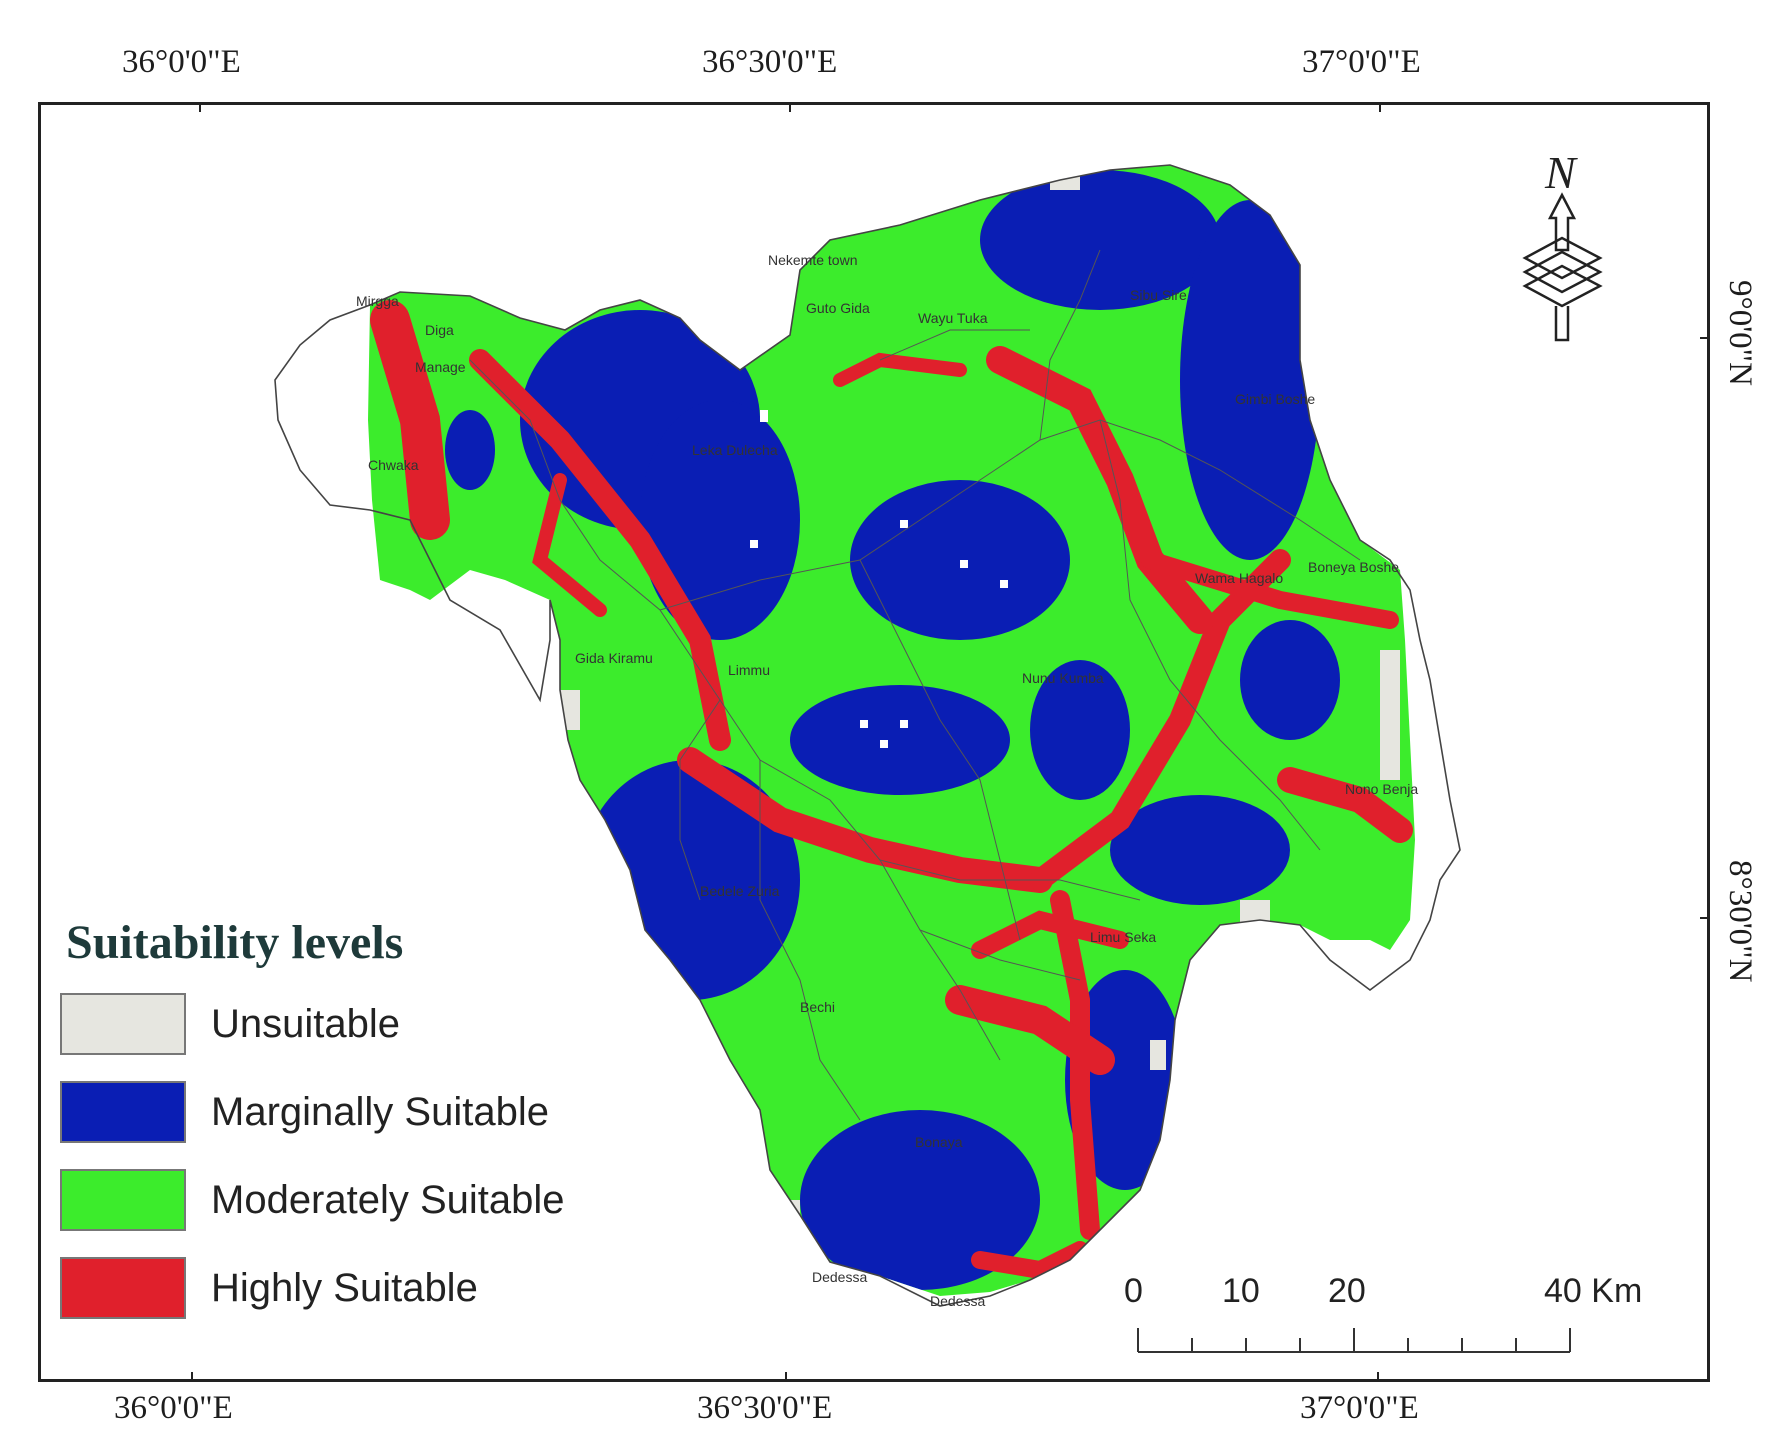  I want to click on place-label: Mirgga, so click(377, 301).